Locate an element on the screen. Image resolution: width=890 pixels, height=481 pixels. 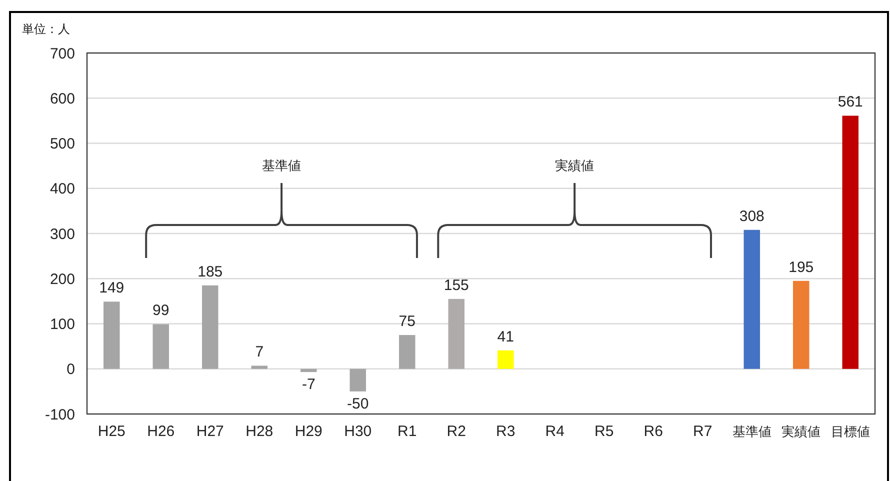
y-tick-label: 100 is located at coordinates (62, 324).